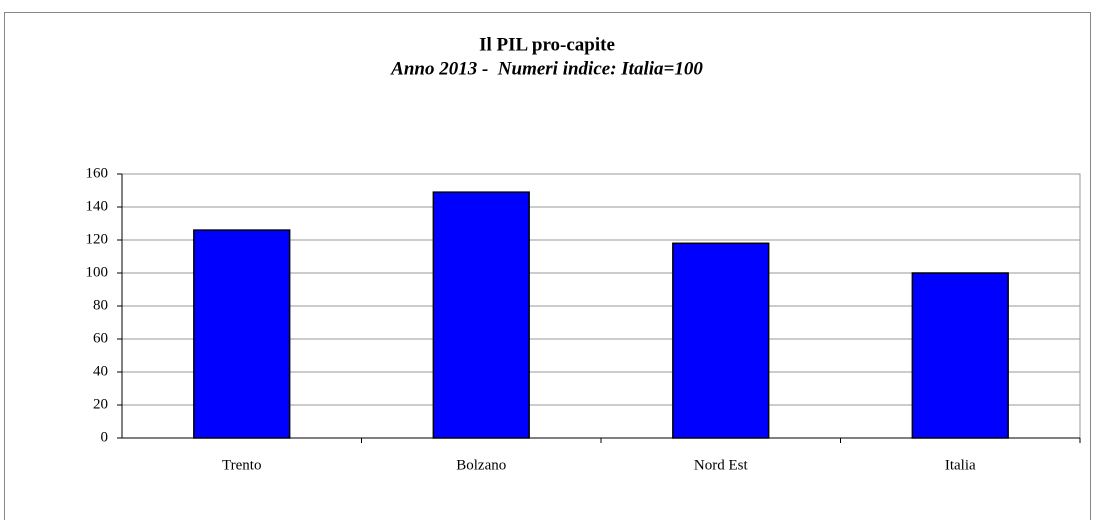  I want to click on y-tick-label: 160, so click(97, 173).